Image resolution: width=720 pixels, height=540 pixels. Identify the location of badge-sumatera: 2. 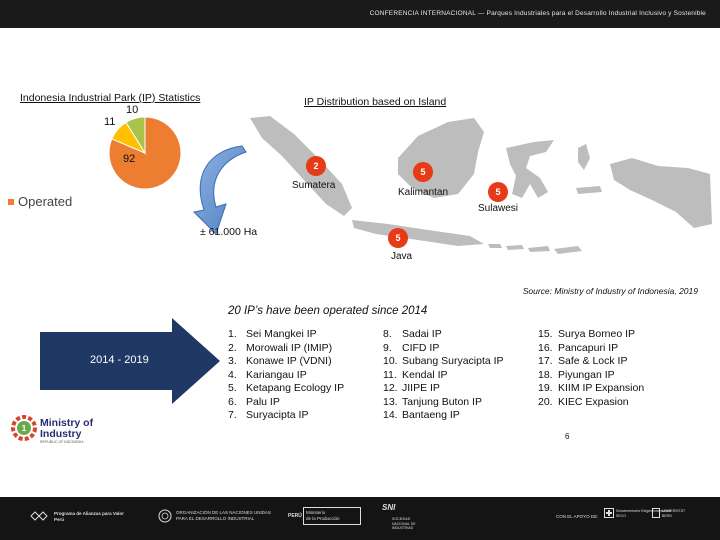
(316, 166).